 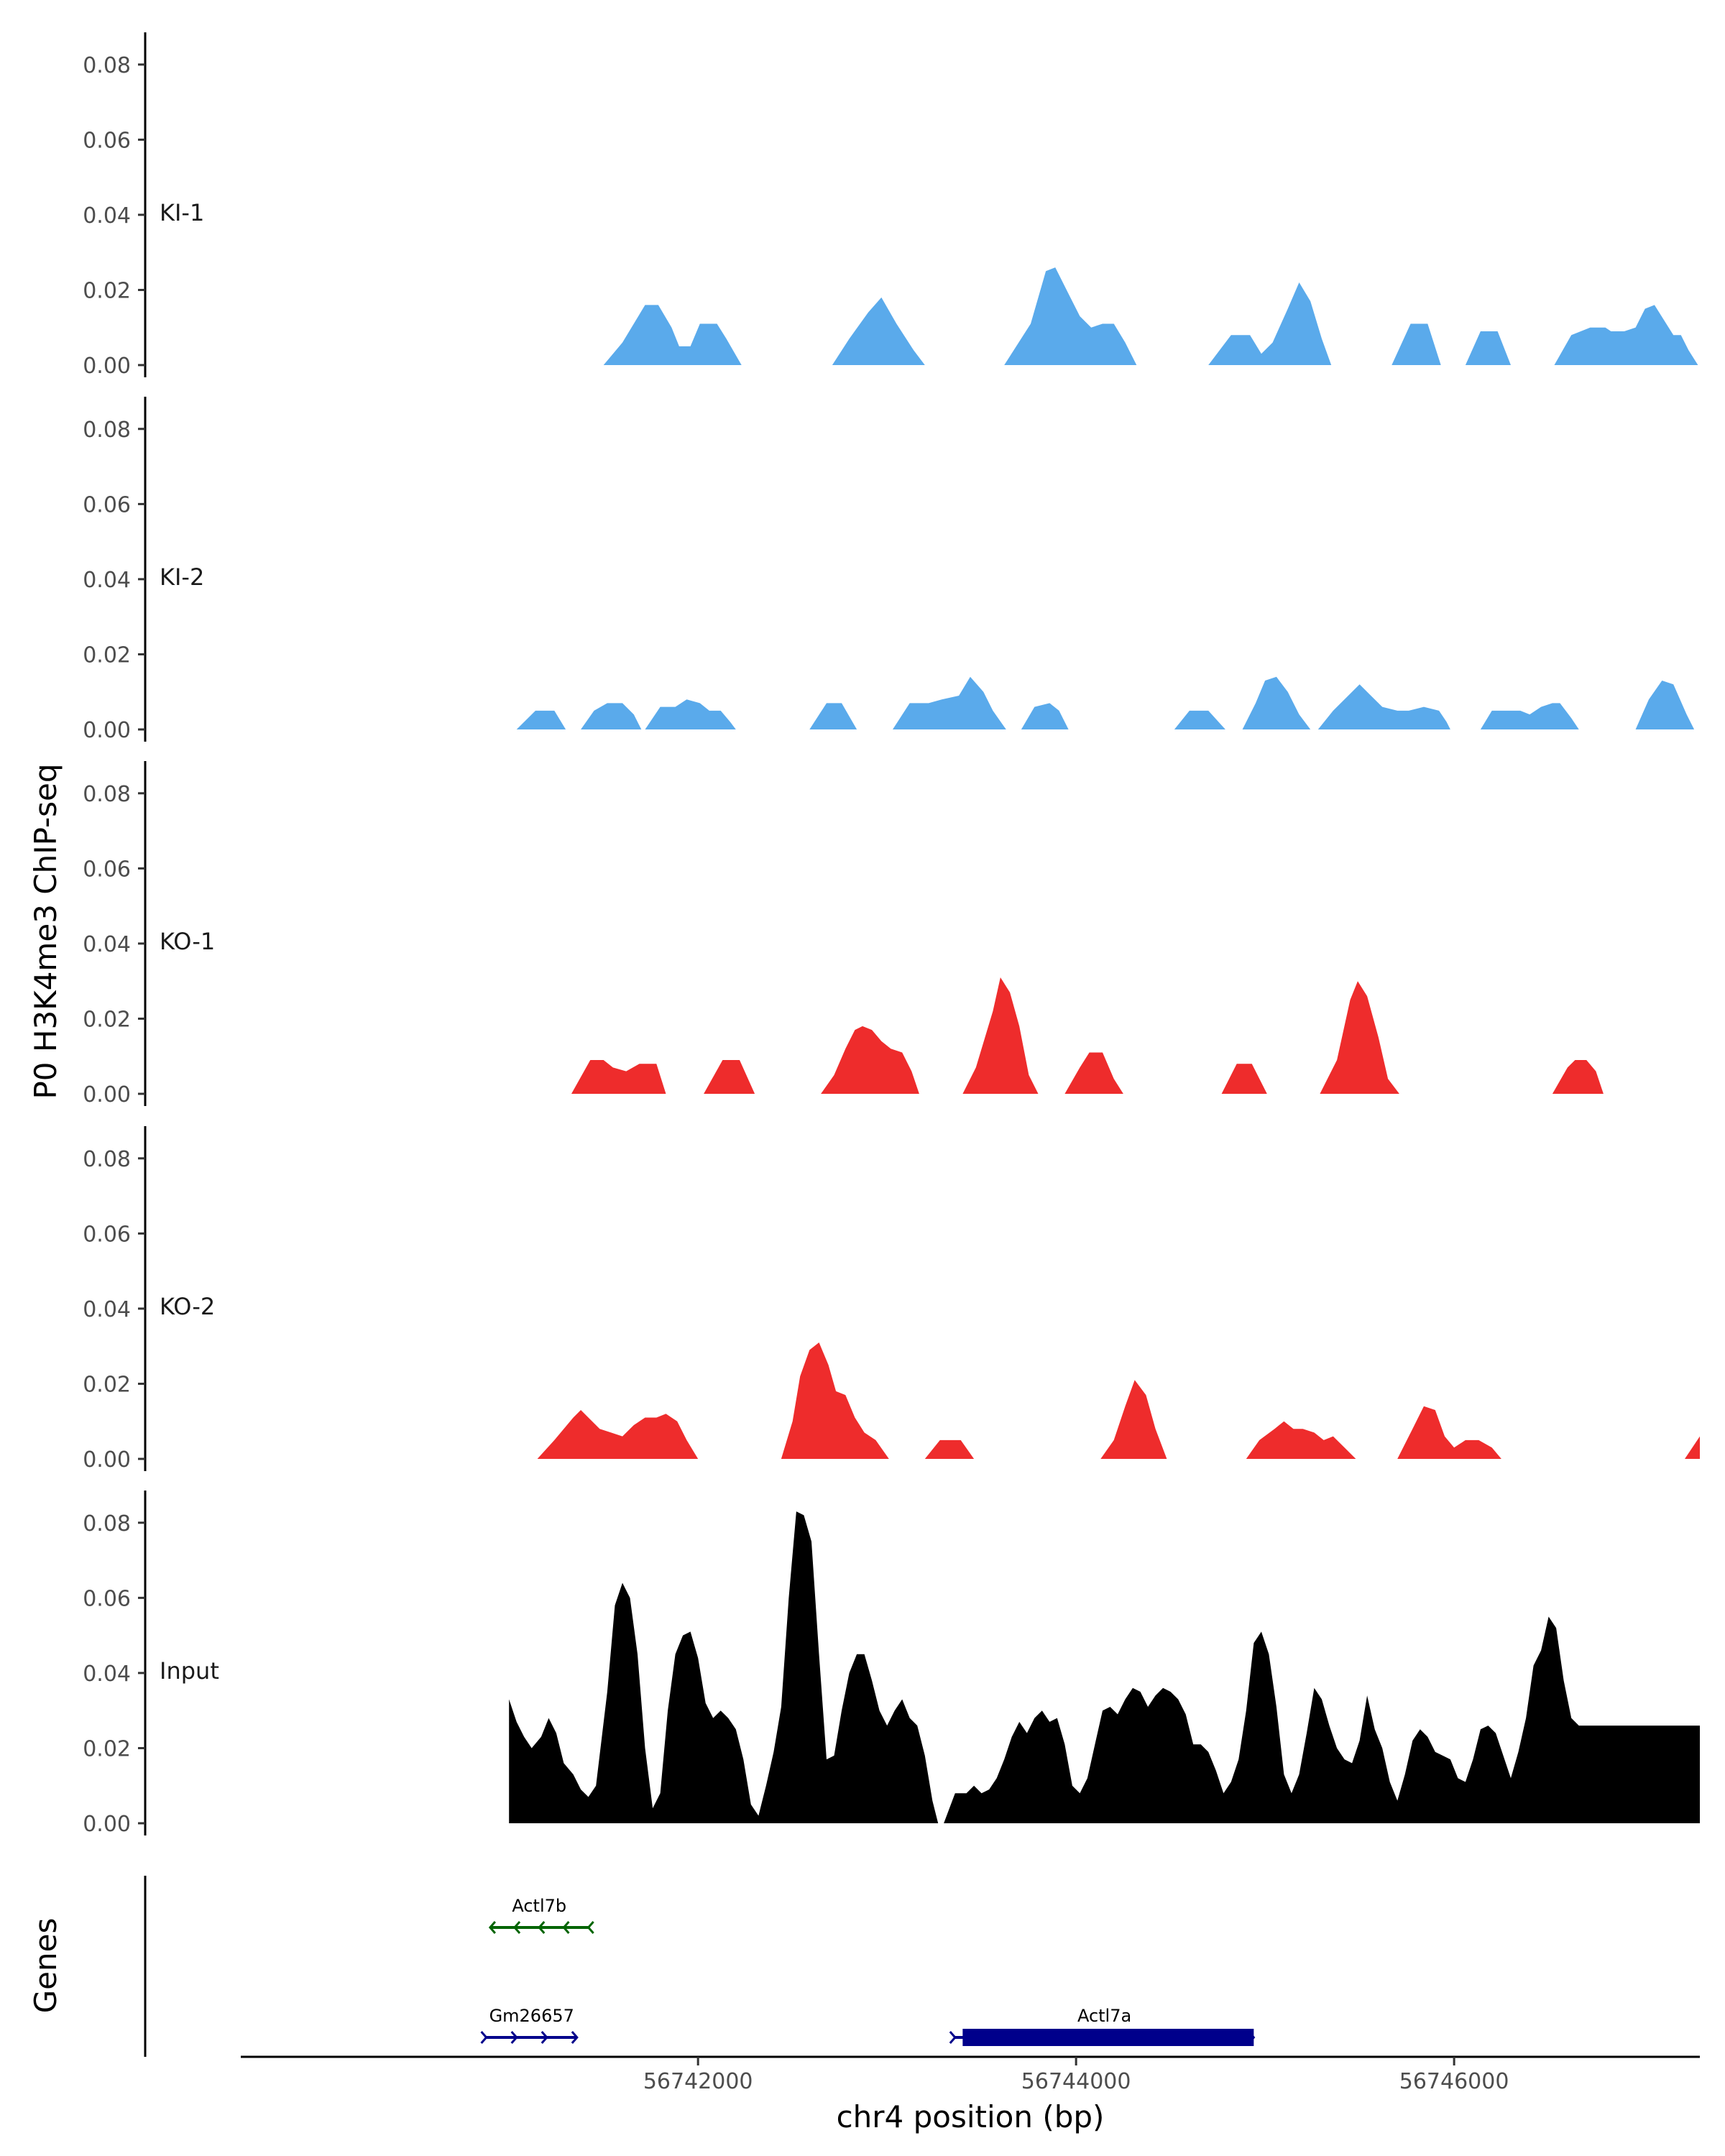 I want to click on track-ko-1: 0.00 0.02 0.04 0.06 0.08 KO-1, so click(x=843, y=934).